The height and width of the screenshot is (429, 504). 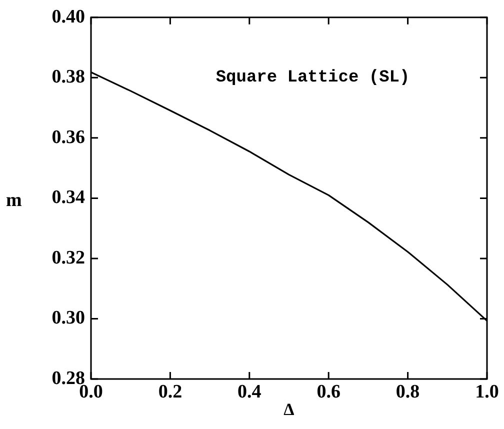 I want to click on x-tick-label: 0.4, so click(x=250, y=391).